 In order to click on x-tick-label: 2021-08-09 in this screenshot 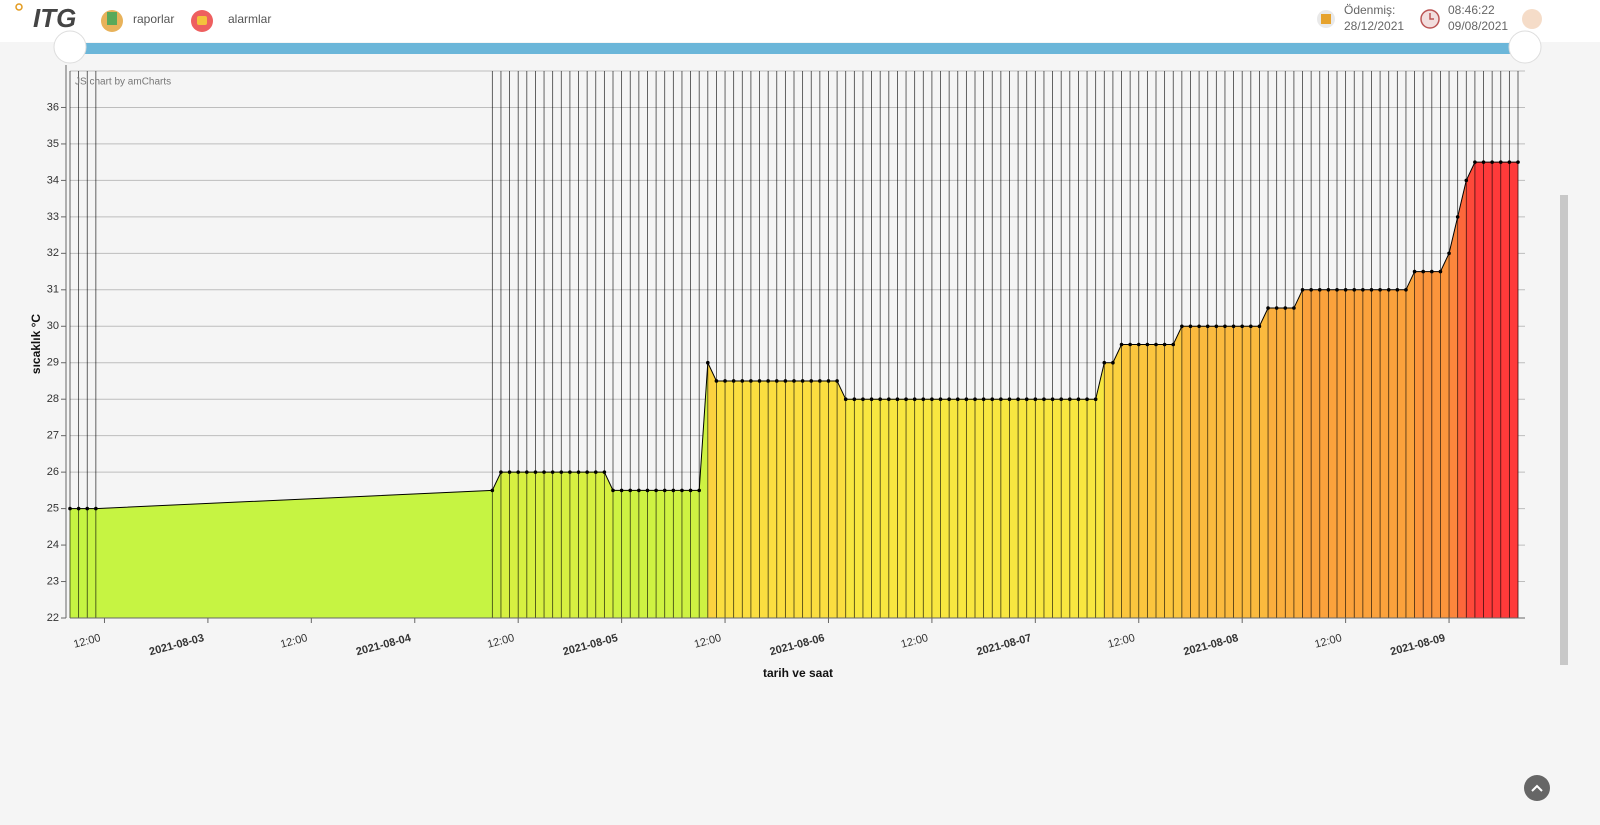, I will do `click(1417, 645)`.